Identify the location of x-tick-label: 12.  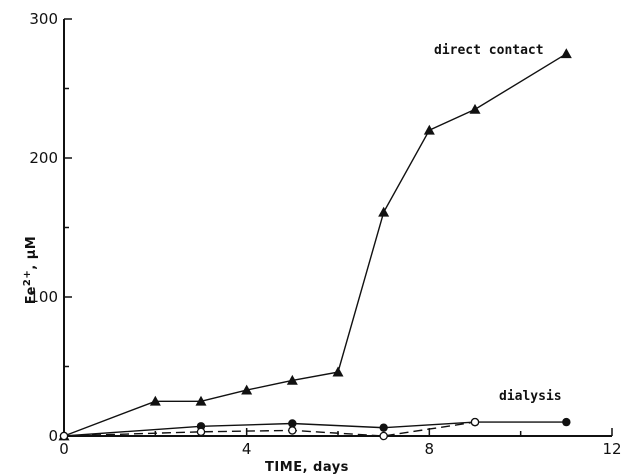
(611, 449).